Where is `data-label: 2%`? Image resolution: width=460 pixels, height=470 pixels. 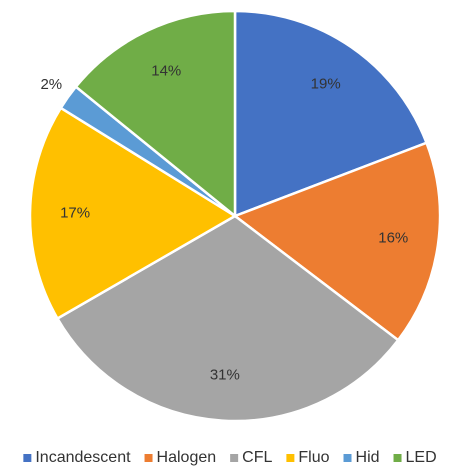
data-label: 2% is located at coordinates (51, 84).